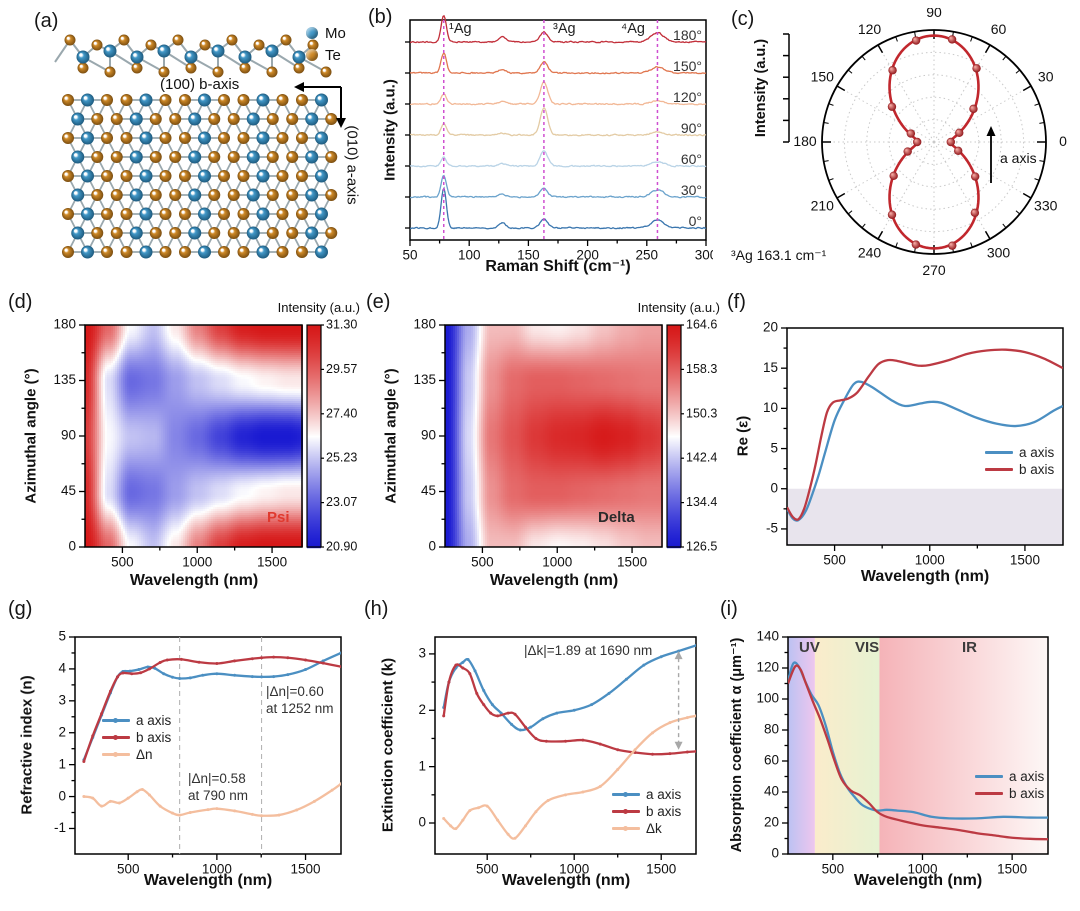  I want to click on trace-angle-label: 150°, so click(687, 66).